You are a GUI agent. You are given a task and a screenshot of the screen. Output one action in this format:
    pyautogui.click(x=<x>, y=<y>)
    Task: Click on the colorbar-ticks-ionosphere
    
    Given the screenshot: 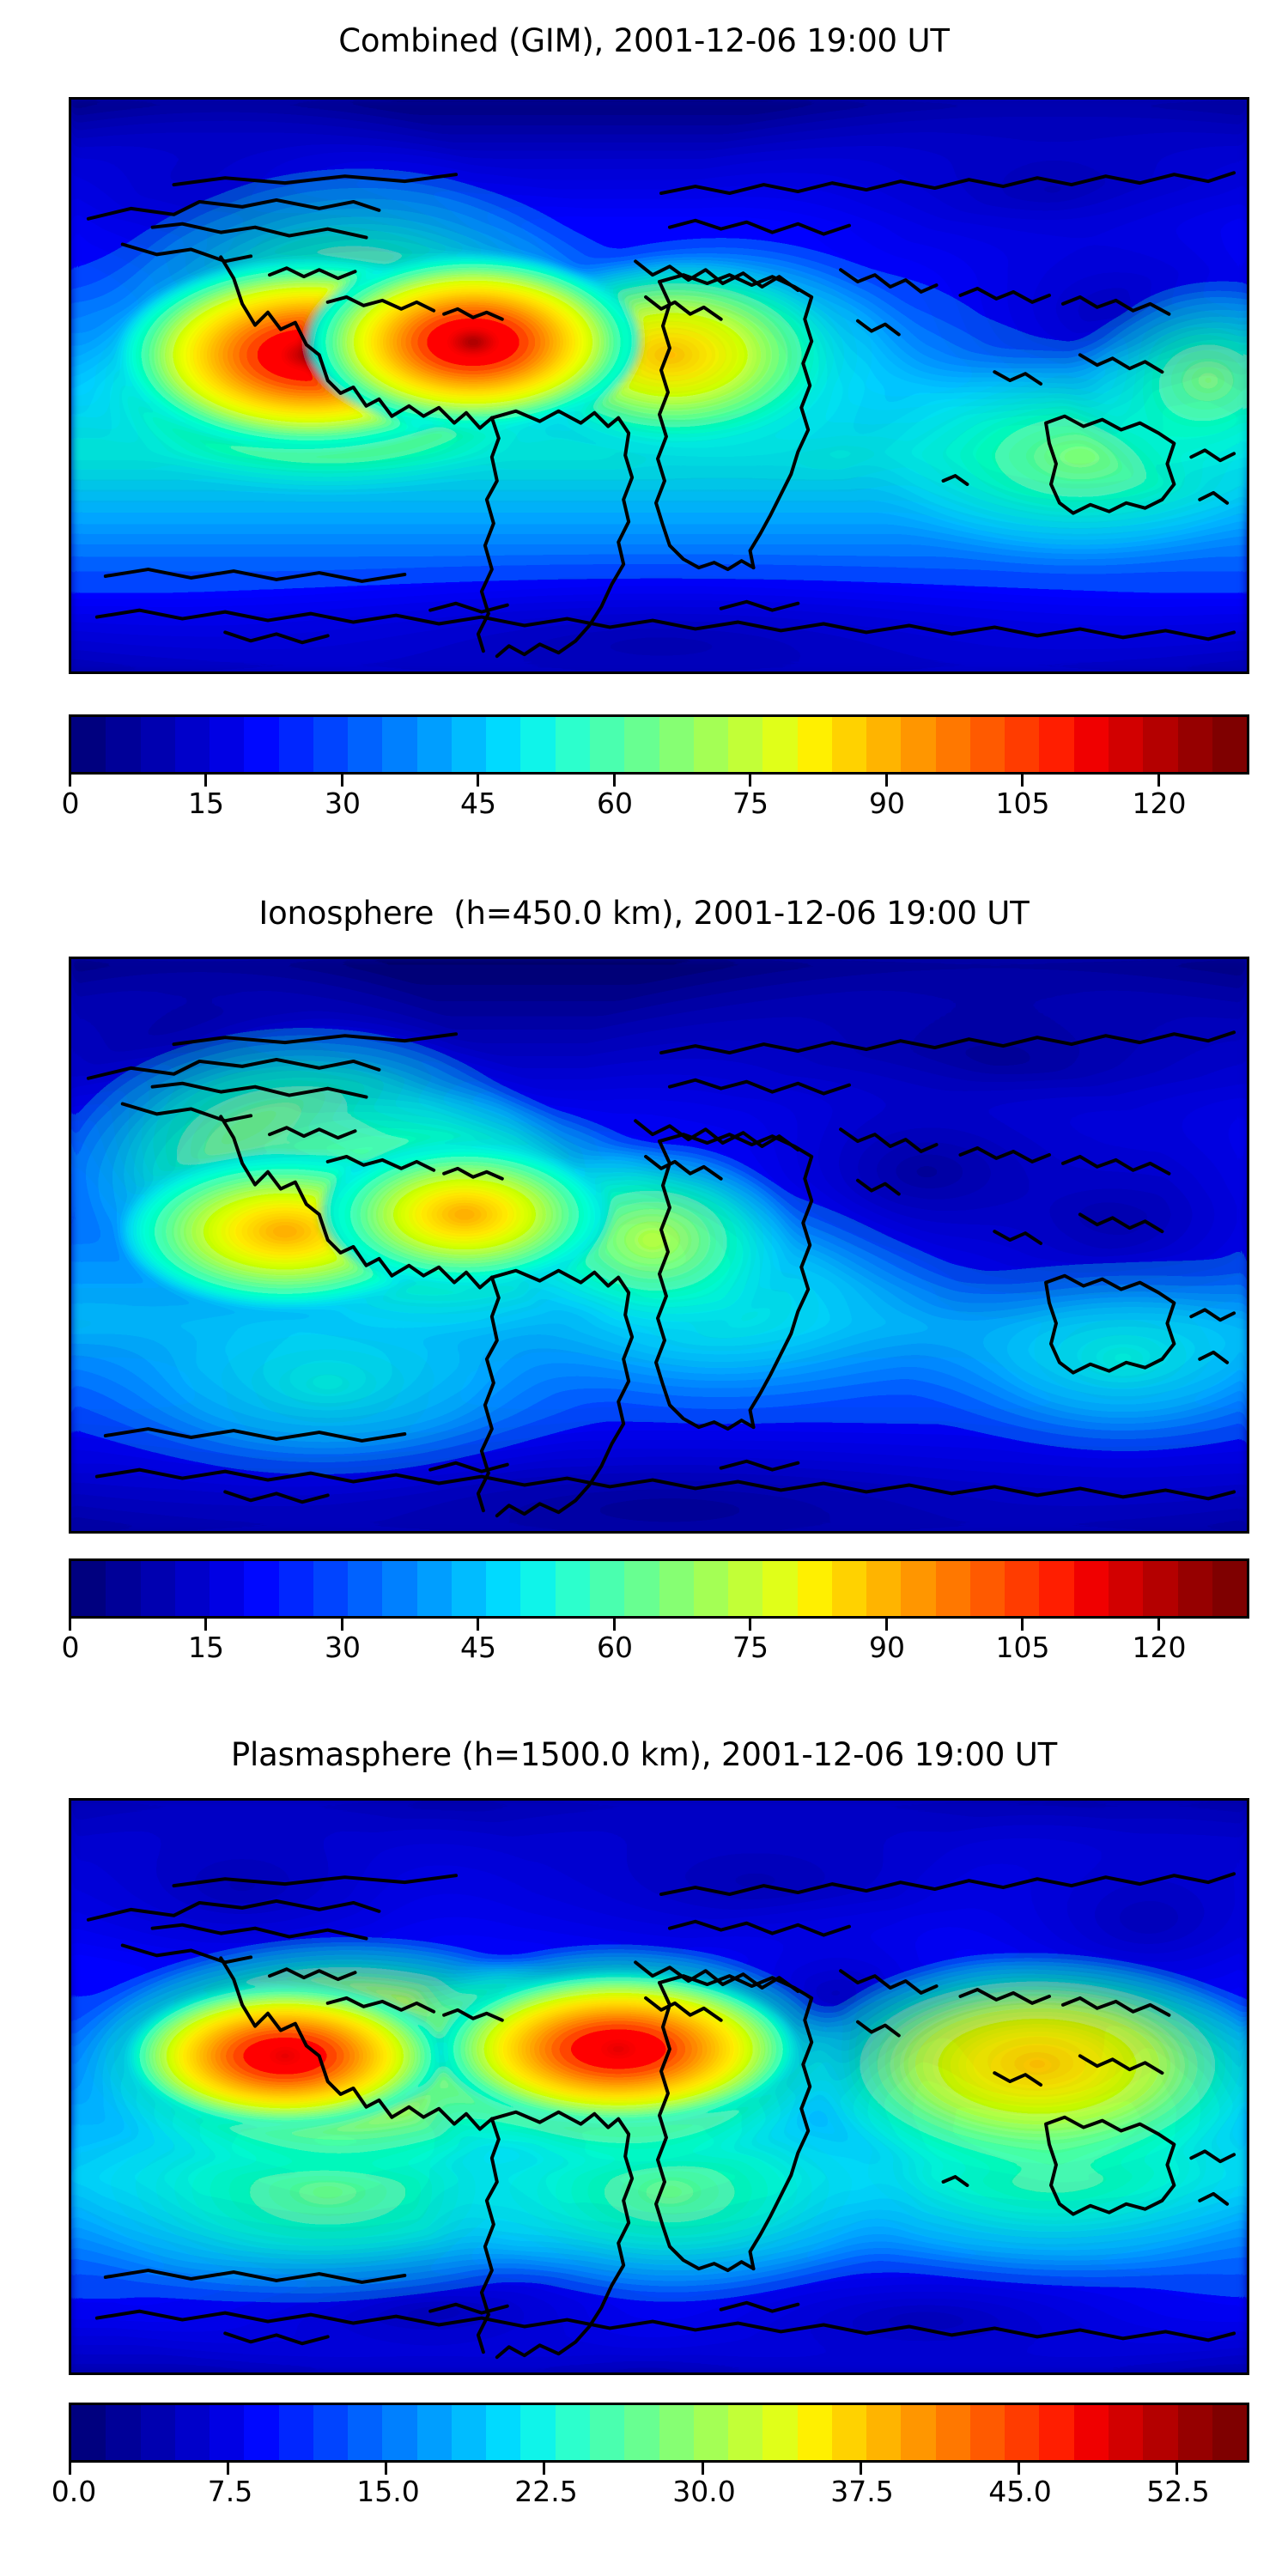 What is the action you would take?
    pyautogui.click(x=659, y=1625)
    